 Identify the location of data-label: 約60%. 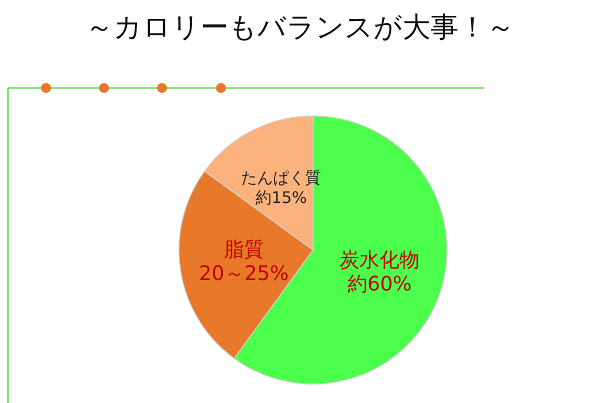
(379, 284).